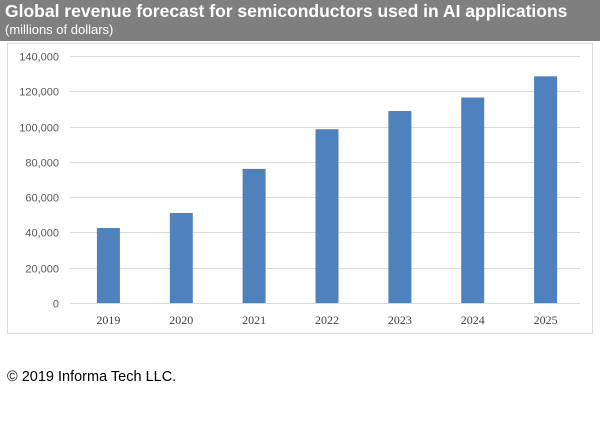  What do you see at coordinates (400, 207) in the screenshot?
I see `bar-2023` at bounding box center [400, 207].